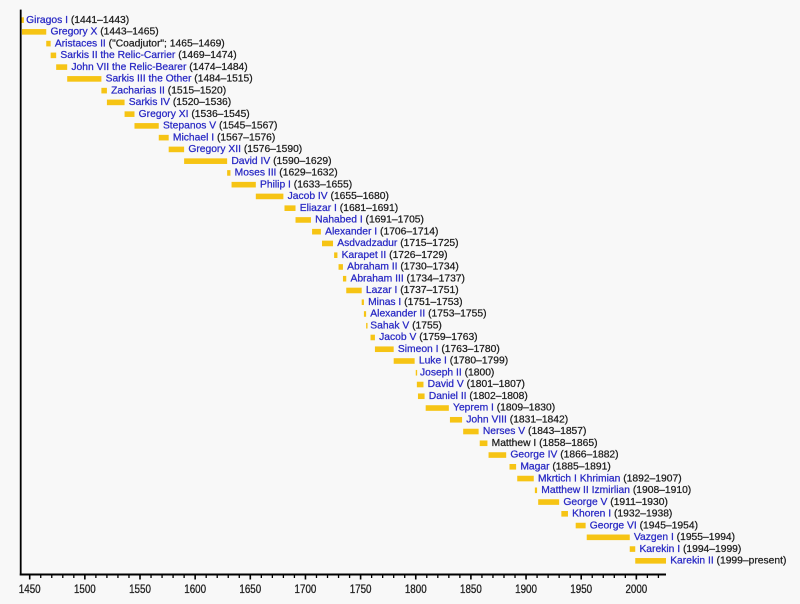  Describe the element at coordinates (179, 79) in the screenshot. I see `svg-text:Sarkis III the Other (1484–151: Sarkis III the Other (1484–1515)` at that location.